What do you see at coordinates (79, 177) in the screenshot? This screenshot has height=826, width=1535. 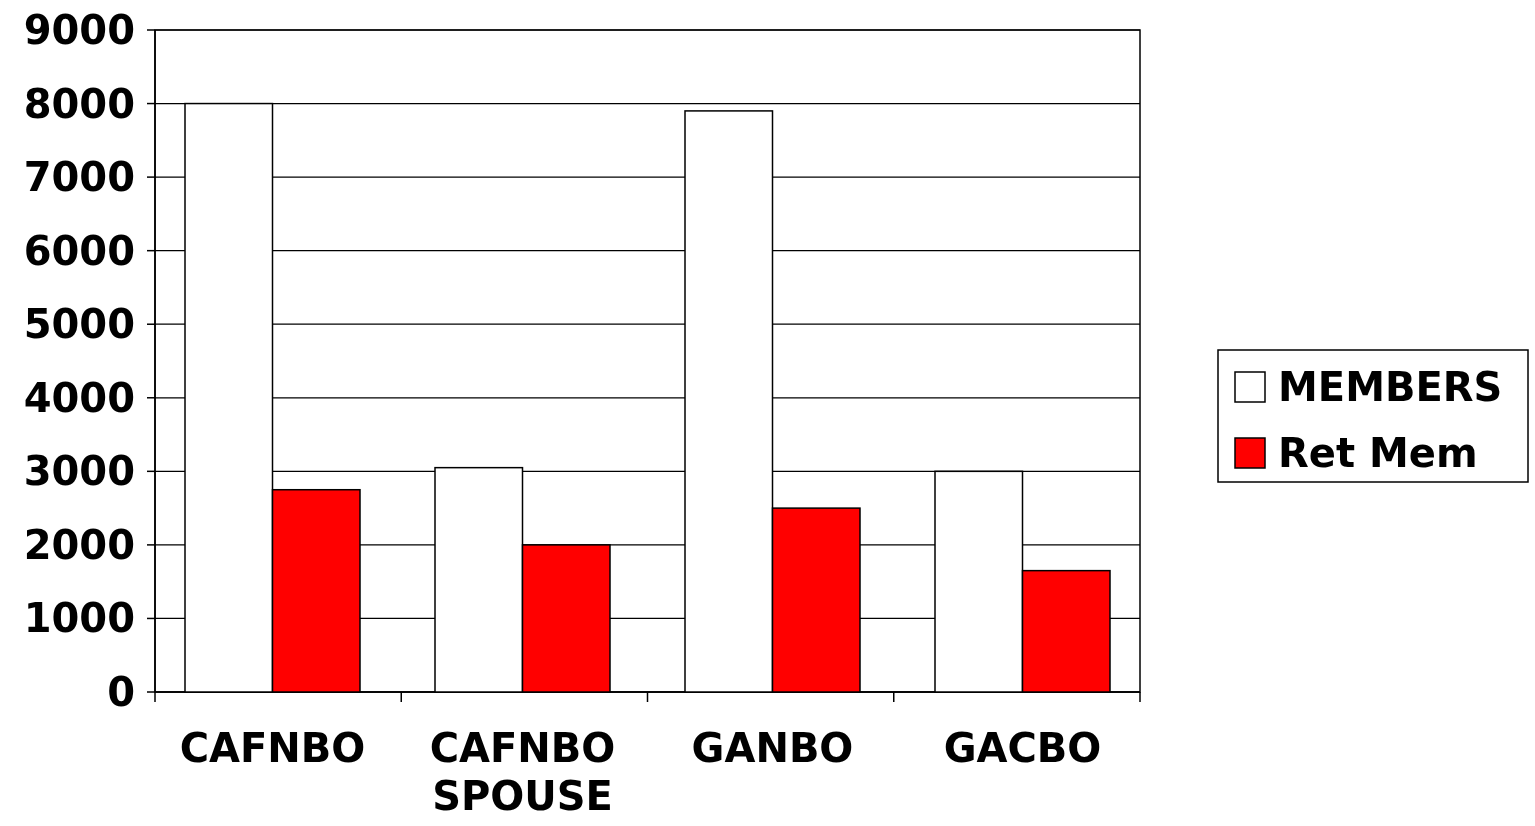 I see `y-tick-label: 7000` at bounding box center [79, 177].